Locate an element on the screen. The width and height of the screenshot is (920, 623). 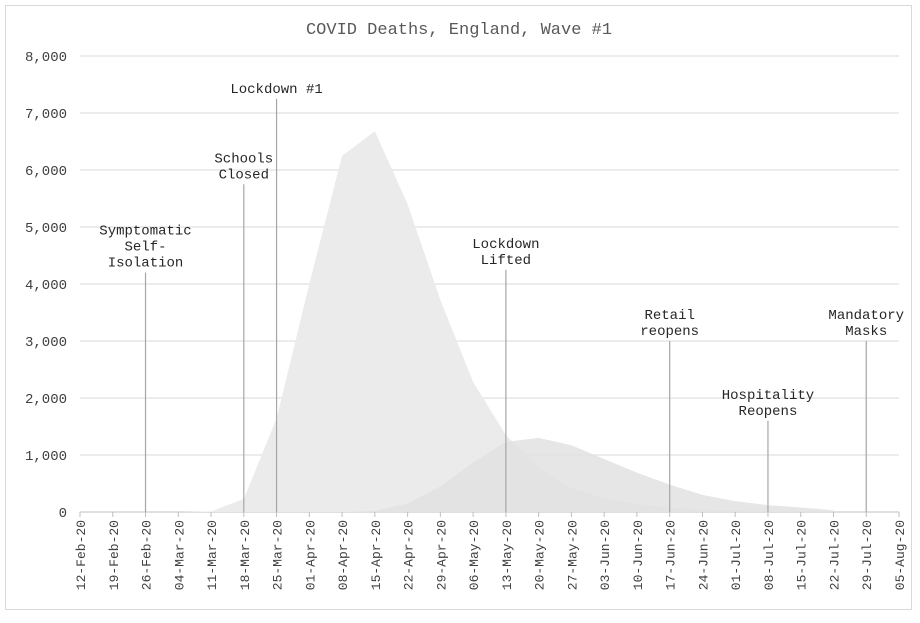
annotation-label: Self- is located at coordinates (146, 248).